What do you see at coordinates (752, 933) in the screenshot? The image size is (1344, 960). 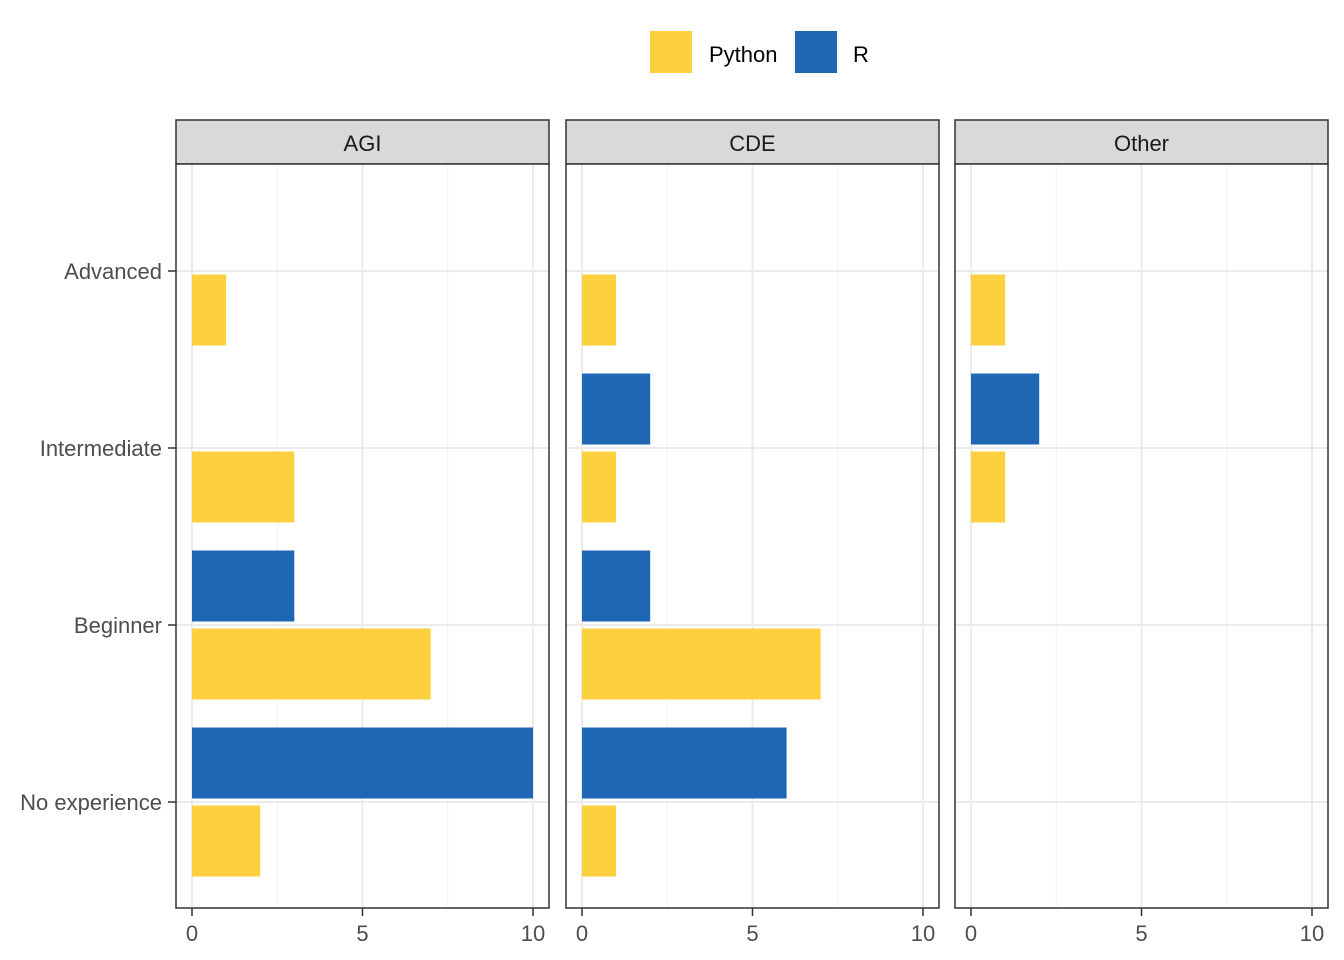 I see `x-tick-label-cde-5: 5` at bounding box center [752, 933].